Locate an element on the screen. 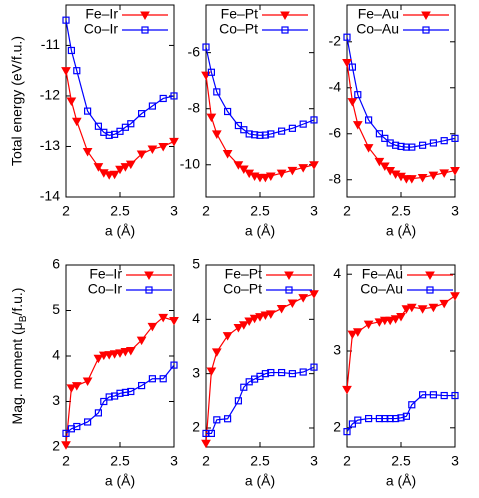 The height and width of the screenshot is (498, 479). y-tick-label: -10 is located at coordinates (190, 163).